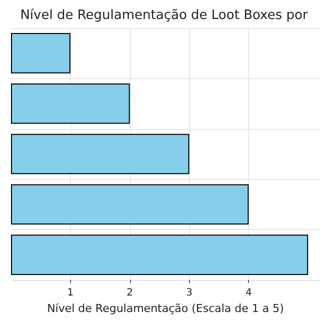  Describe the element at coordinates (165, 308) in the screenshot. I see `x-axis-title: Nível de Regulamentação (Escala de 1 a 5)` at that location.